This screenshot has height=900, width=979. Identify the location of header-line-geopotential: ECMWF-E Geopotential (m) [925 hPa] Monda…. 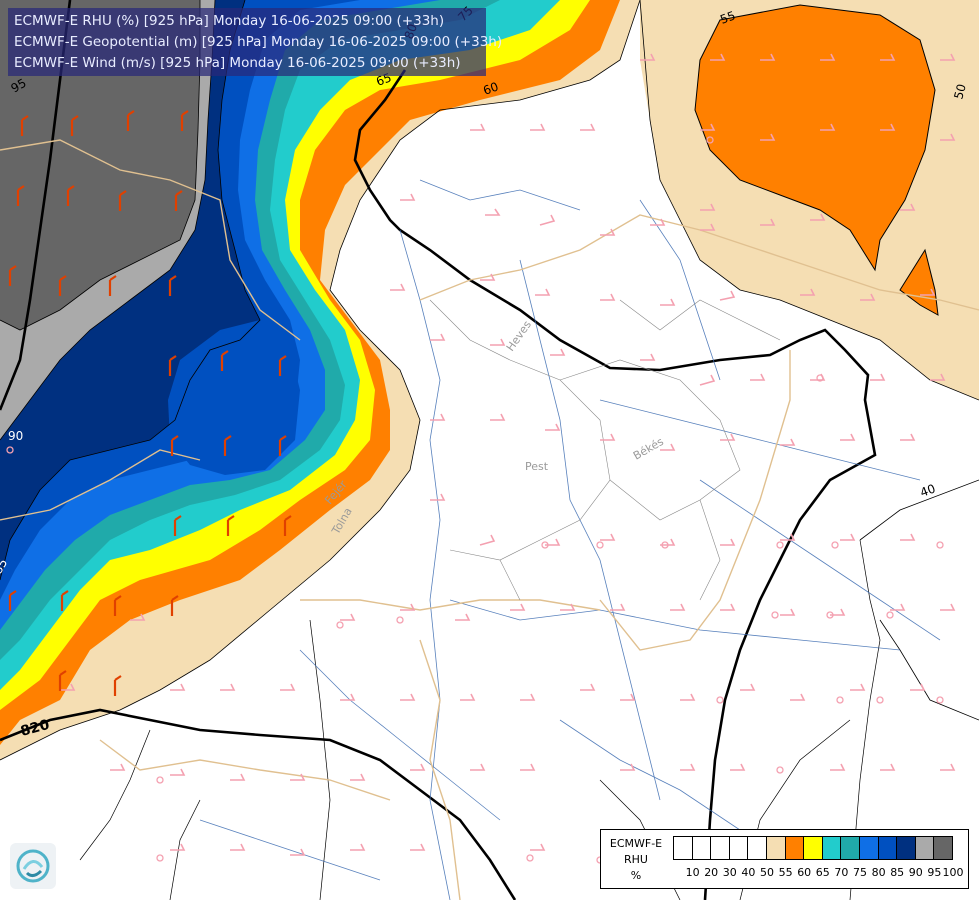
(258, 42).